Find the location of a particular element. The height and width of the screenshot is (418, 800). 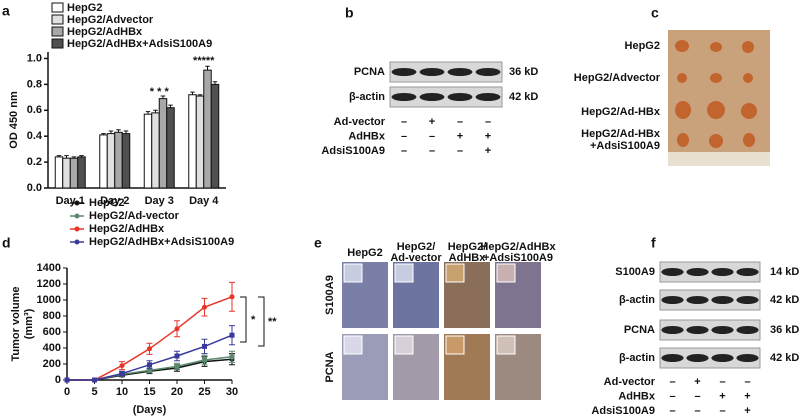

y-tick-label: 800 is located at coordinates (52, 316).